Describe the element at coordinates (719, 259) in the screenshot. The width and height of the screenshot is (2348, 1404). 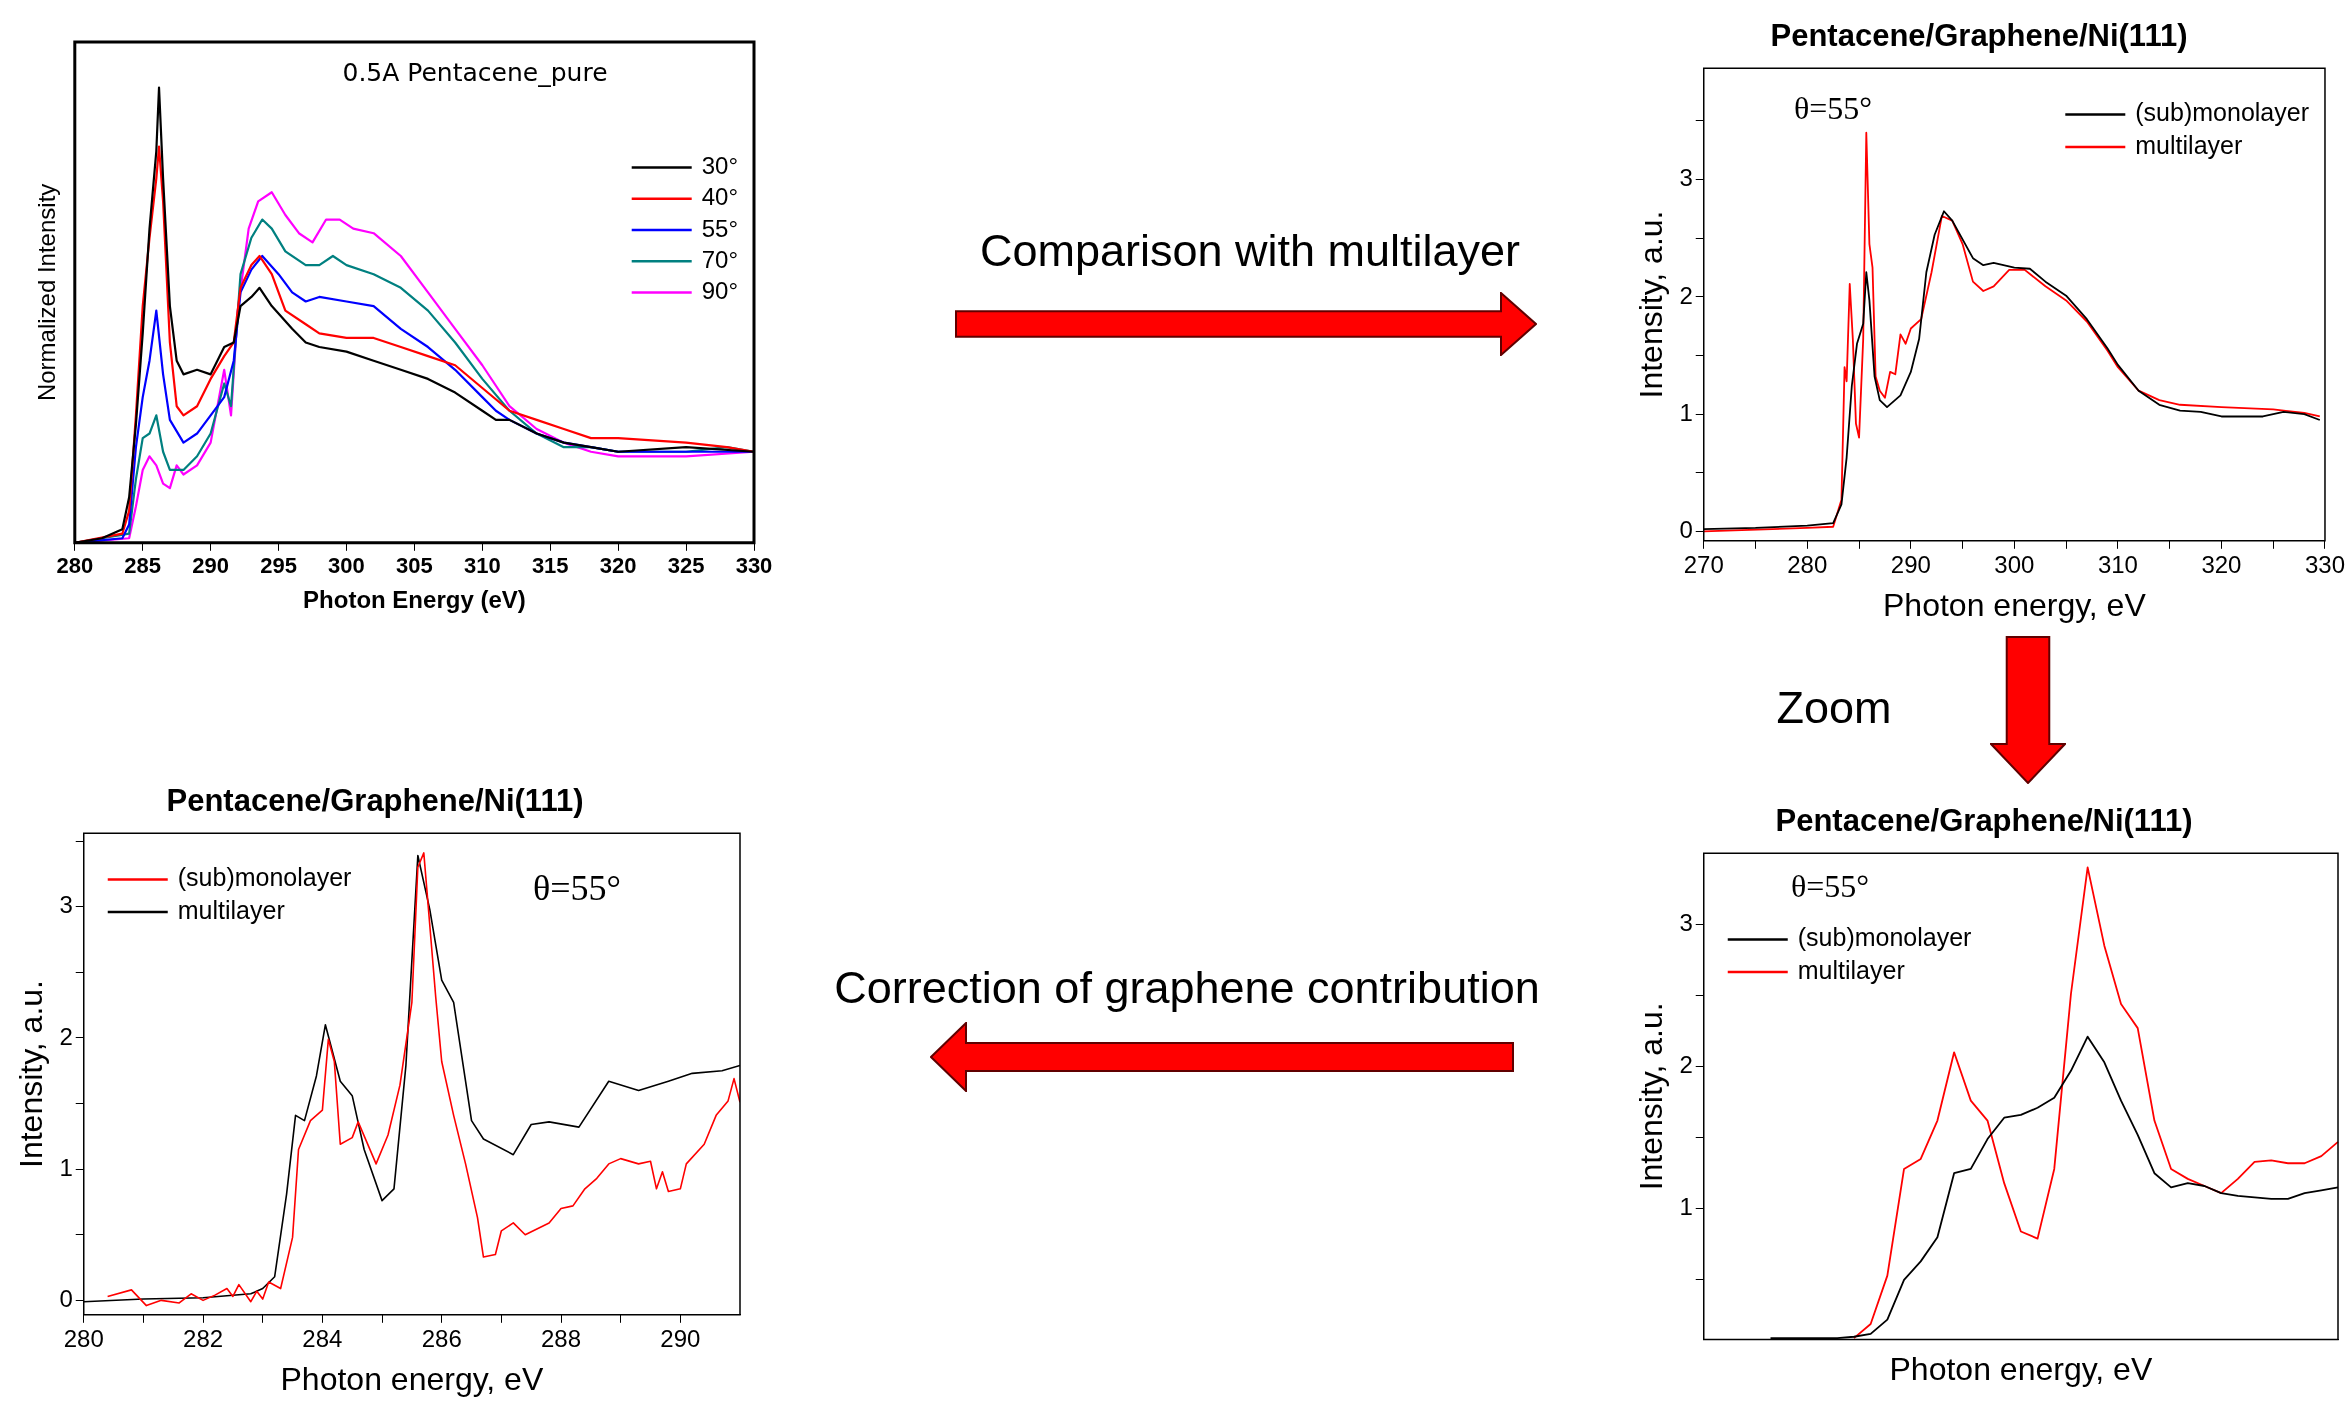
I see `legend-label: 70°` at that location.